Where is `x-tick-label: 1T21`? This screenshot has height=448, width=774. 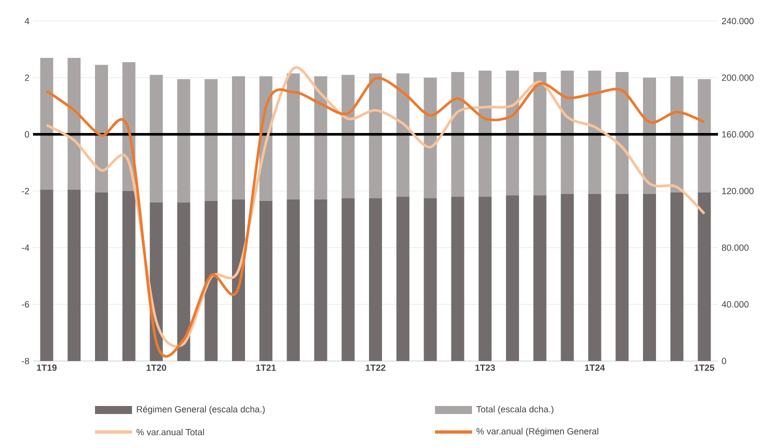 x-tick-label: 1T21 is located at coordinates (266, 367).